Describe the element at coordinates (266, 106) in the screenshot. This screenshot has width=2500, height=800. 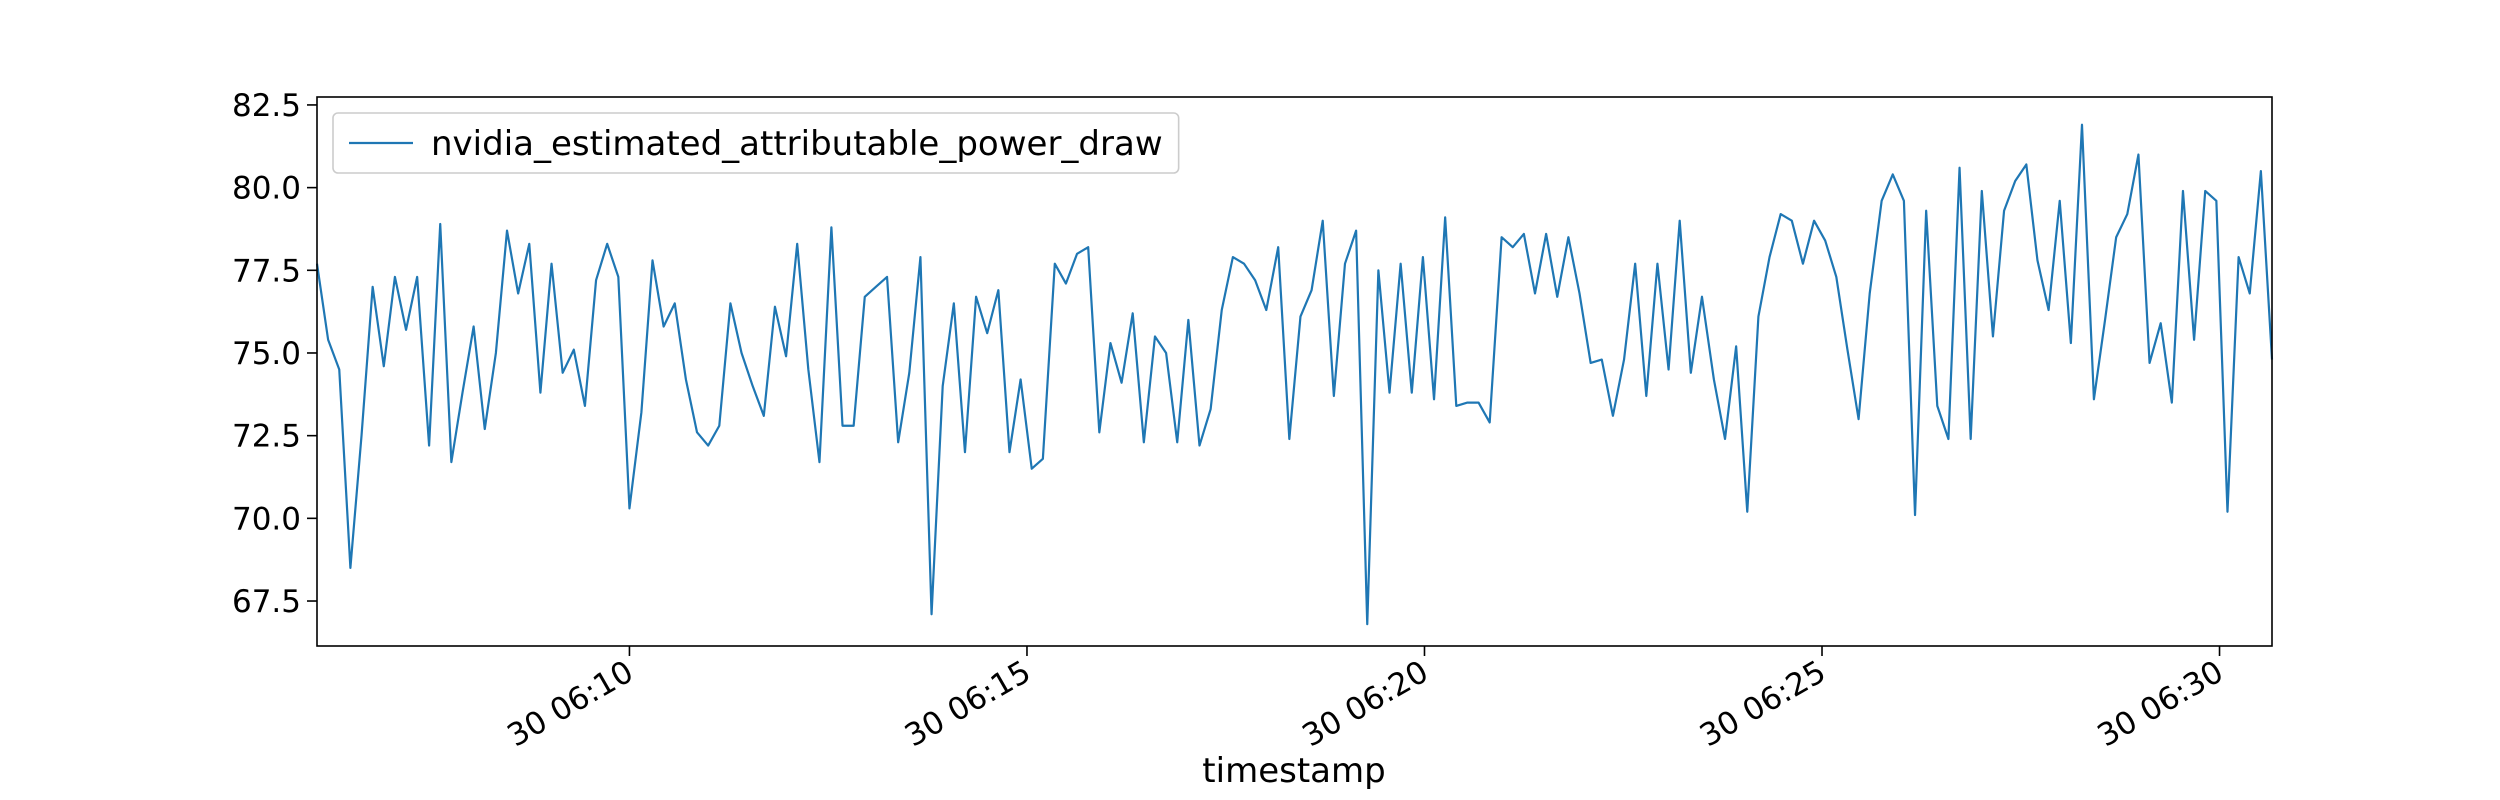
I see `y-tick-label: 82.5` at that location.